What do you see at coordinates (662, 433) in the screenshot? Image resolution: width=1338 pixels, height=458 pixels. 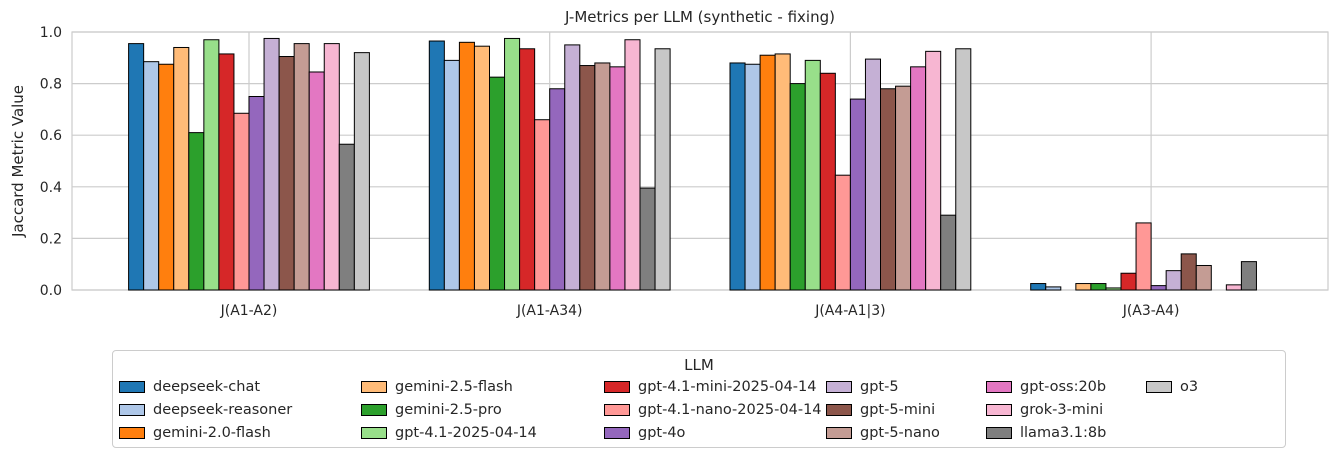 I see `legend-label: gpt-4o` at bounding box center [662, 433].